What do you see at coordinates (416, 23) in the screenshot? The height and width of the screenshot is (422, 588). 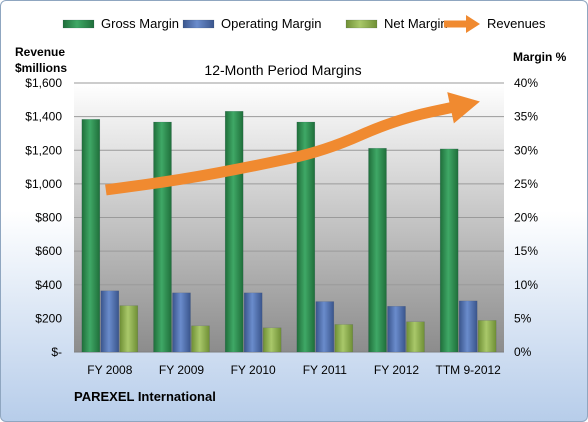 I see `legend-label: Net Margin` at bounding box center [416, 23].